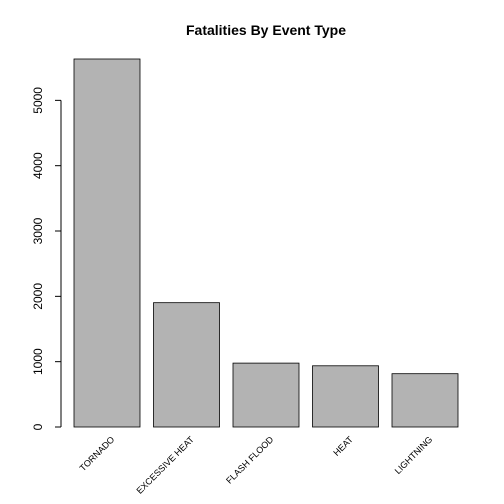  I want to click on x-tick-label: FLASH FLOOD, so click(250, 460).